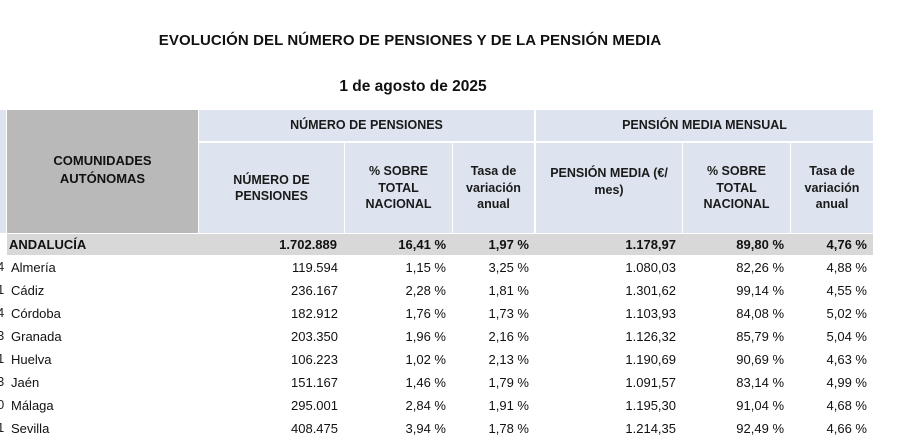  Describe the element at coordinates (425, 428) in the screenshot. I see `cell-pct-national-count: 3,94 %` at that location.